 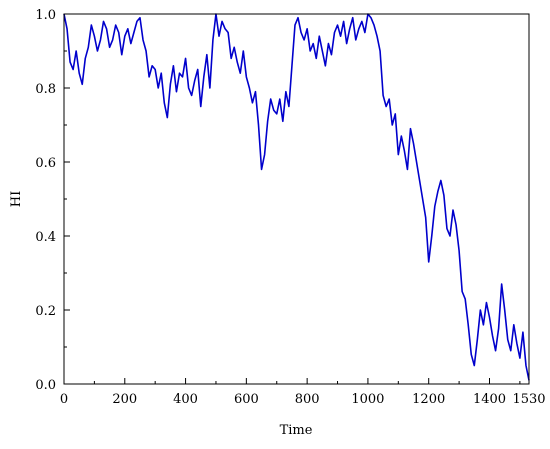 I want to click on x-tick-label: 1400, so click(x=489, y=399).